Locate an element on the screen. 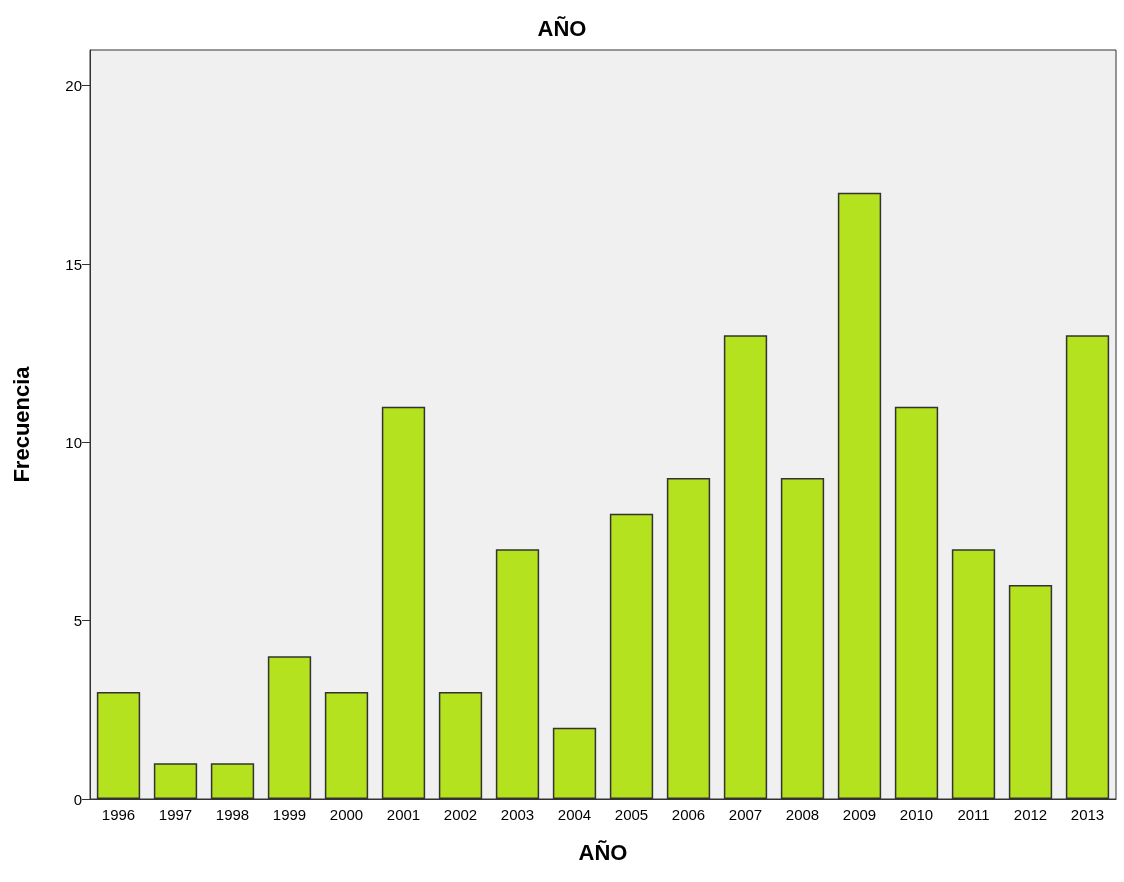 Image resolution: width=1124 pixels, height=882 pixels. x-tick-label: 2008 is located at coordinates (802, 814).